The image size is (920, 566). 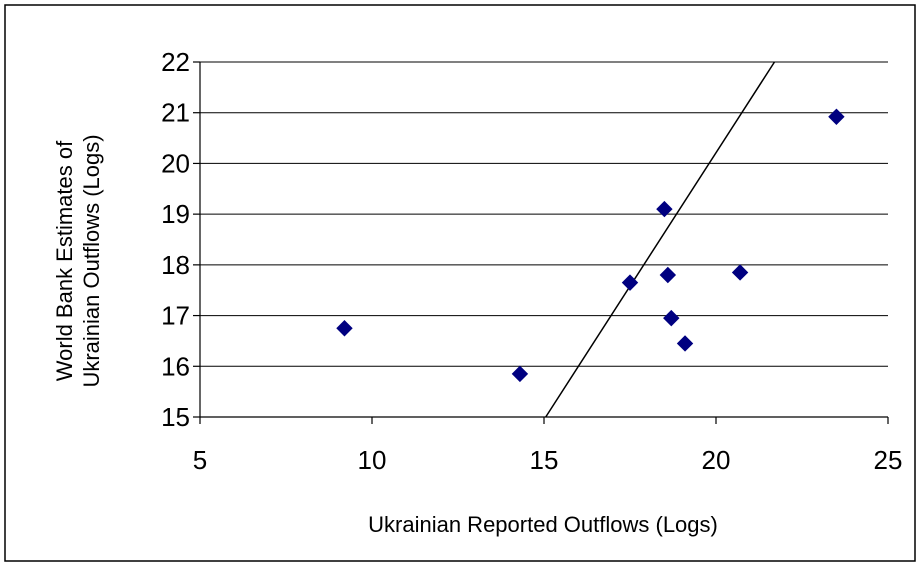 I want to click on y-axis-label-line-1: World Bank Estimates of, so click(x=64, y=260).